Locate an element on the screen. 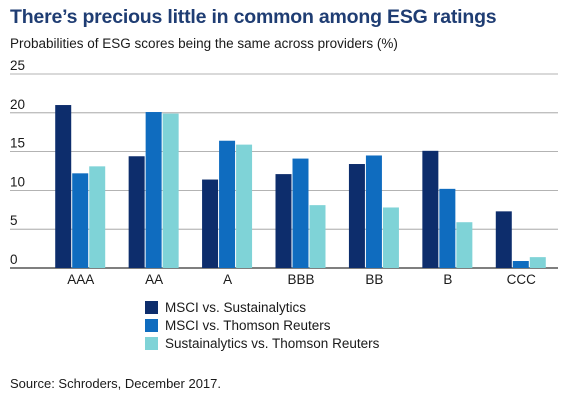 Image resolution: width=567 pixels, height=403 pixels. y-tick-label: 0 is located at coordinates (14, 259).